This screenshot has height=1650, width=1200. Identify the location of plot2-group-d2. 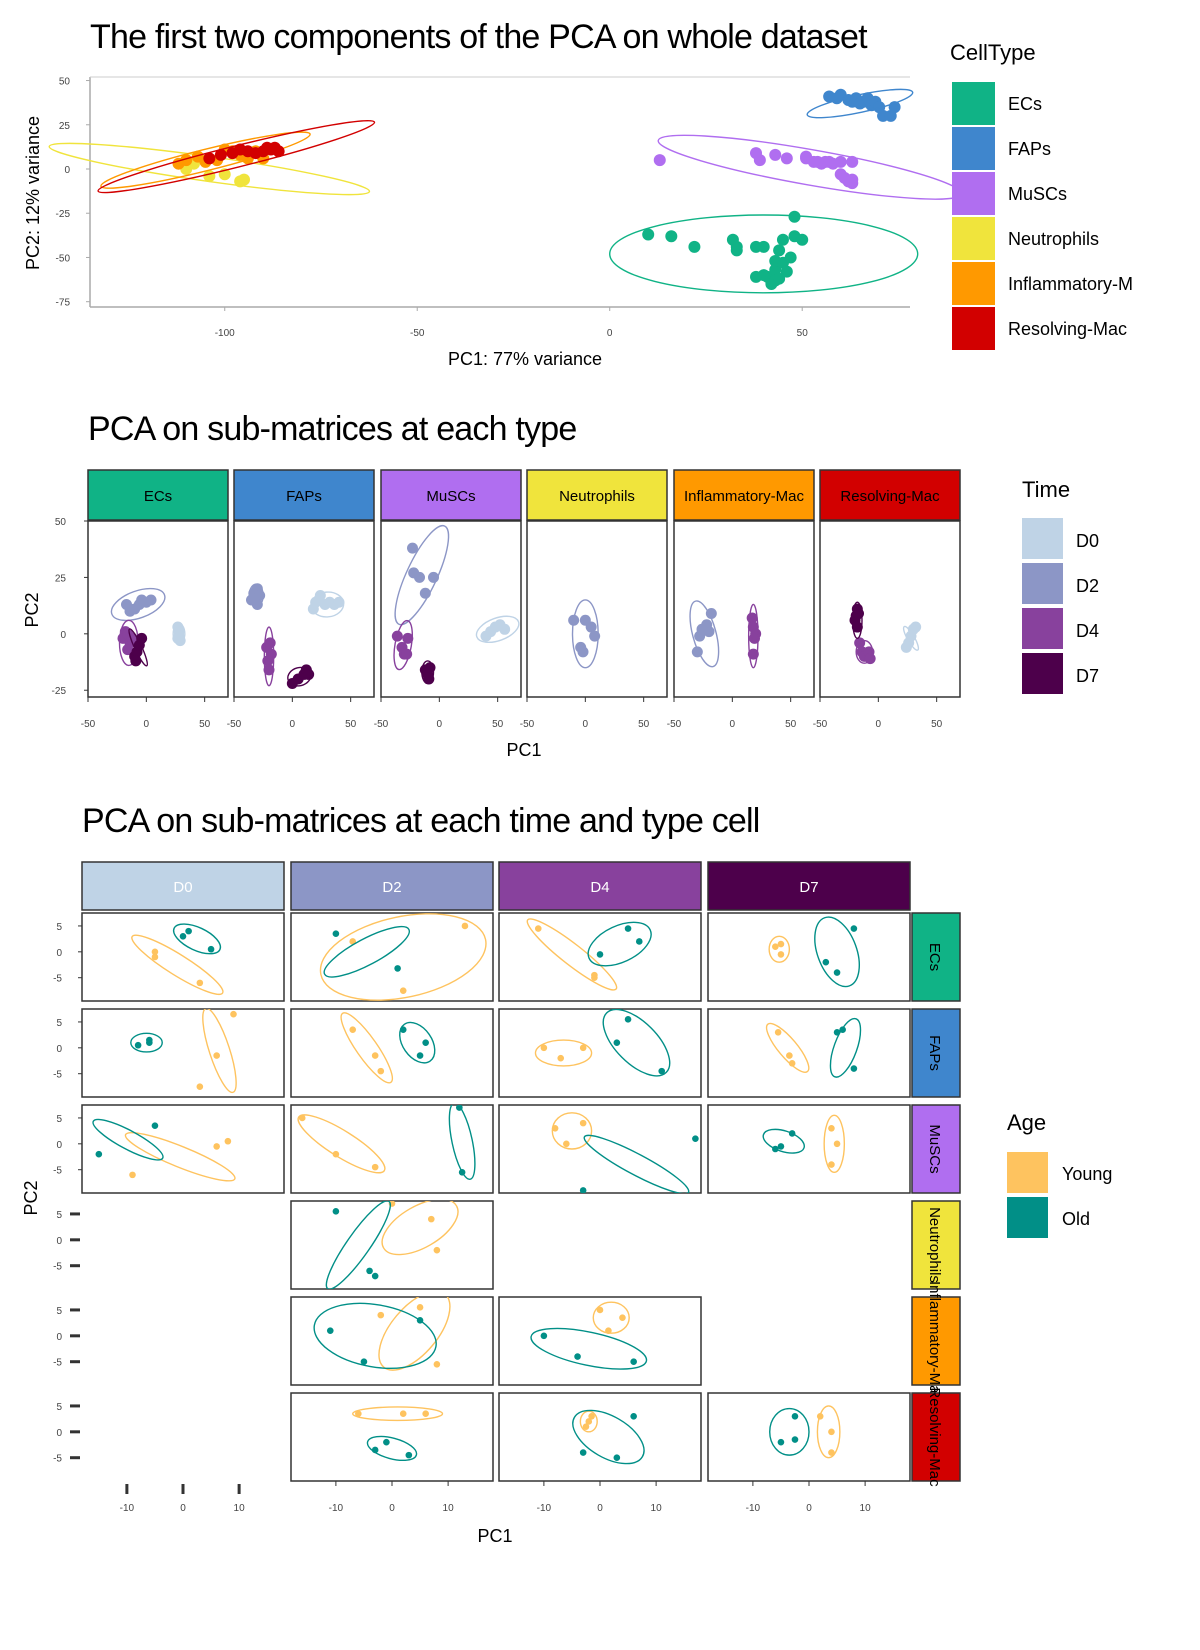
(138, 604).